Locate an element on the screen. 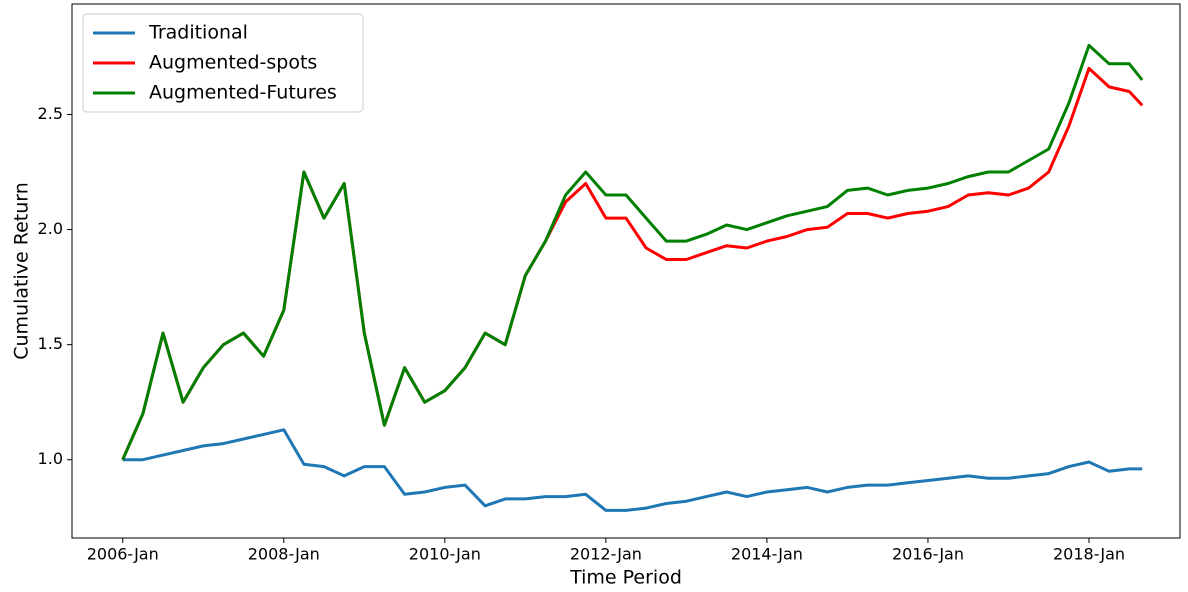  y-tick-label: 1.0 is located at coordinates (50, 458).